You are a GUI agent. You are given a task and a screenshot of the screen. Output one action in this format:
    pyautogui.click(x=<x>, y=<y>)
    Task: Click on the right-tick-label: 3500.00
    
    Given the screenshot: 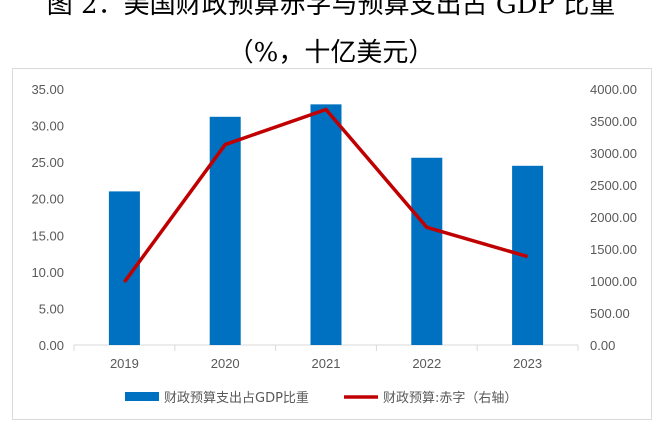 What is the action you would take?
    pyautogui.click(x=613, y=121)
    